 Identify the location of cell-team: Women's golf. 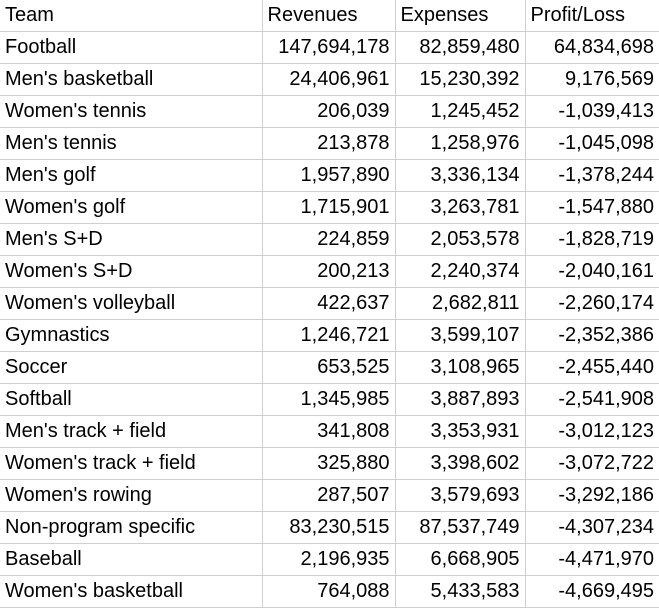
(131, 207).